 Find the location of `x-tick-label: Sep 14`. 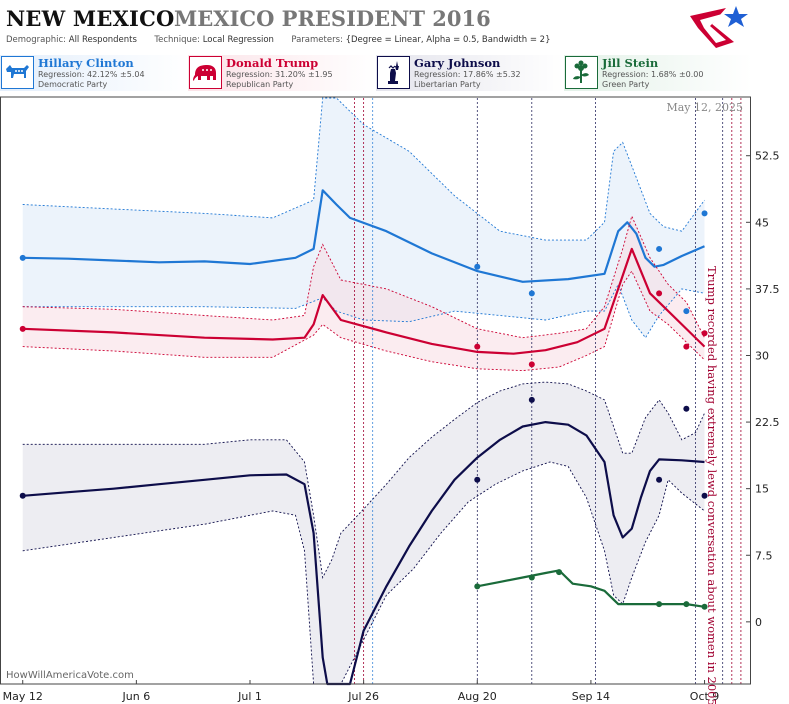

x-tick-label: Sep 14 is located at coordinates (591, 696).